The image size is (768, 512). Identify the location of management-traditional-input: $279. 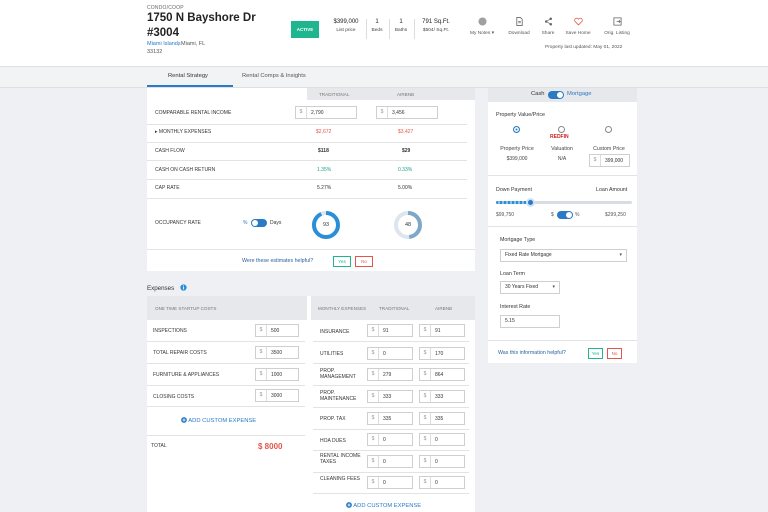
(390, 374).